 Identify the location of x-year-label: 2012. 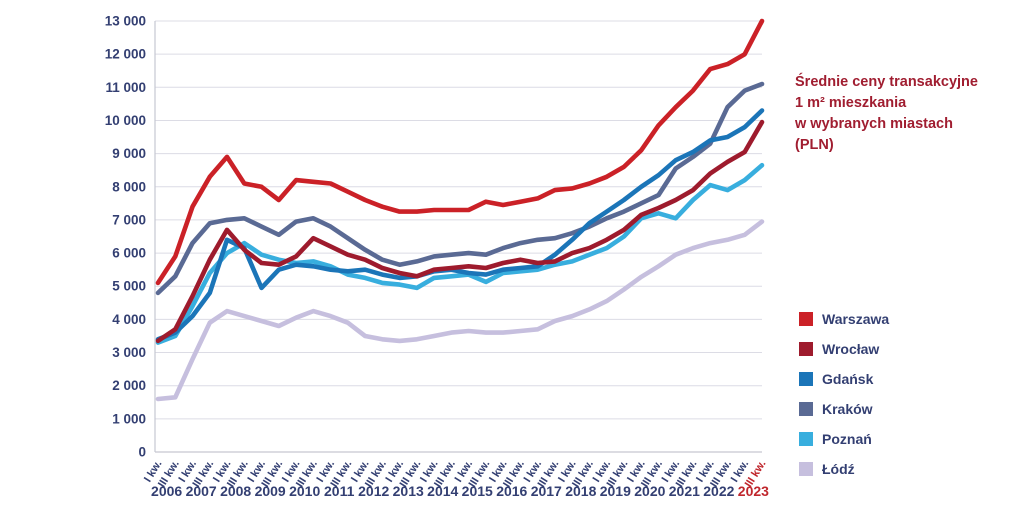
(373, 491).